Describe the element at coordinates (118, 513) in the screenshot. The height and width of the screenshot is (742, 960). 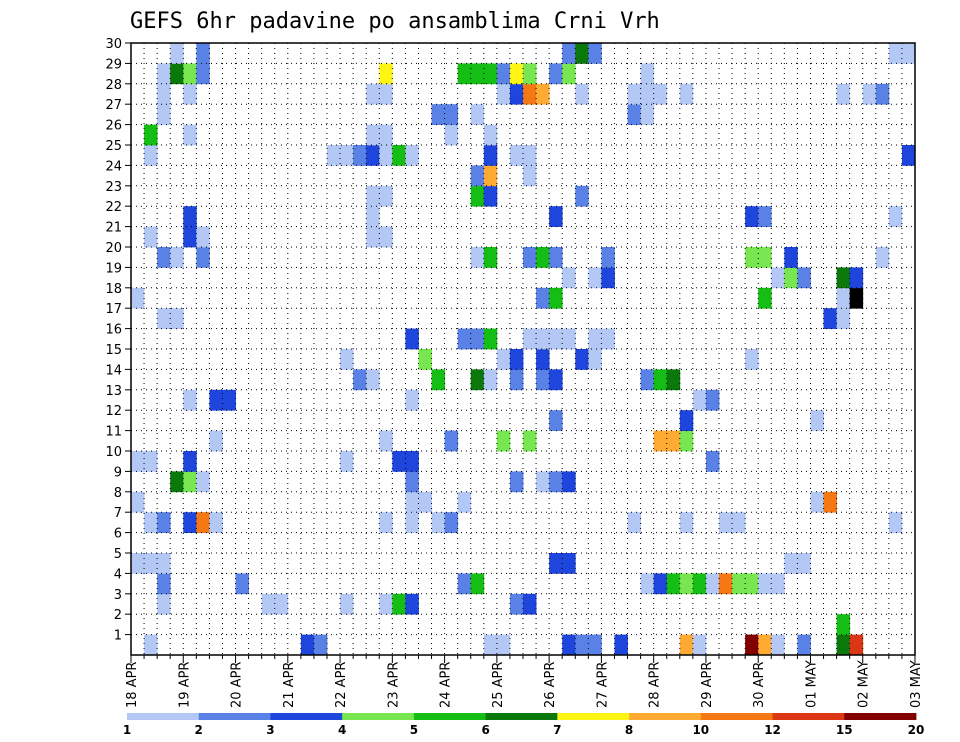
I see `y-tick-label: 7` at that location.